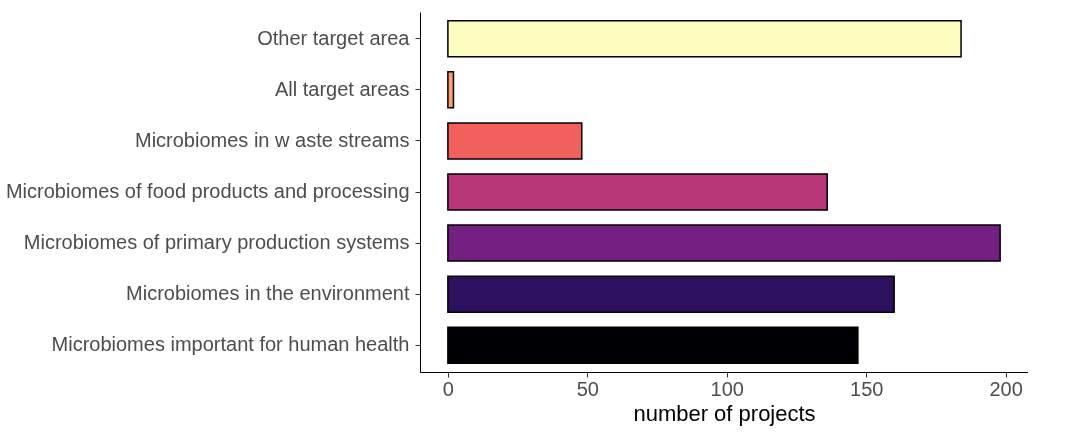 Image resolution: width=1081 pixels, height=441 pixels. Describe the element at coordinates (342, 88) in the screenshot. I see `y-tick-label: All target areas` at that location.